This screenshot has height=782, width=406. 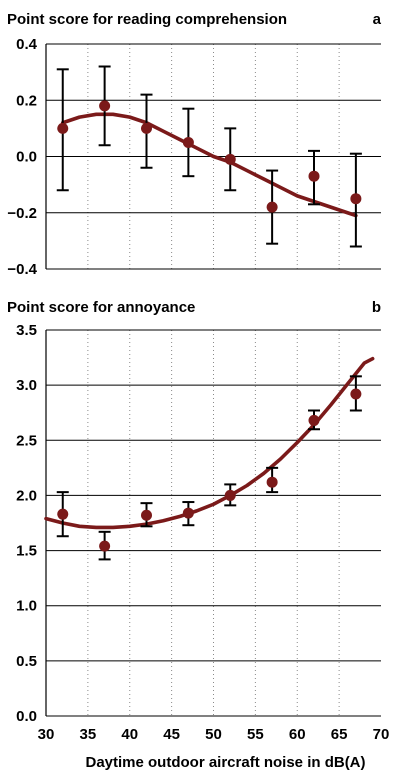 I want to click on y-tick-label: 2.5, so click(x=26, y=440).